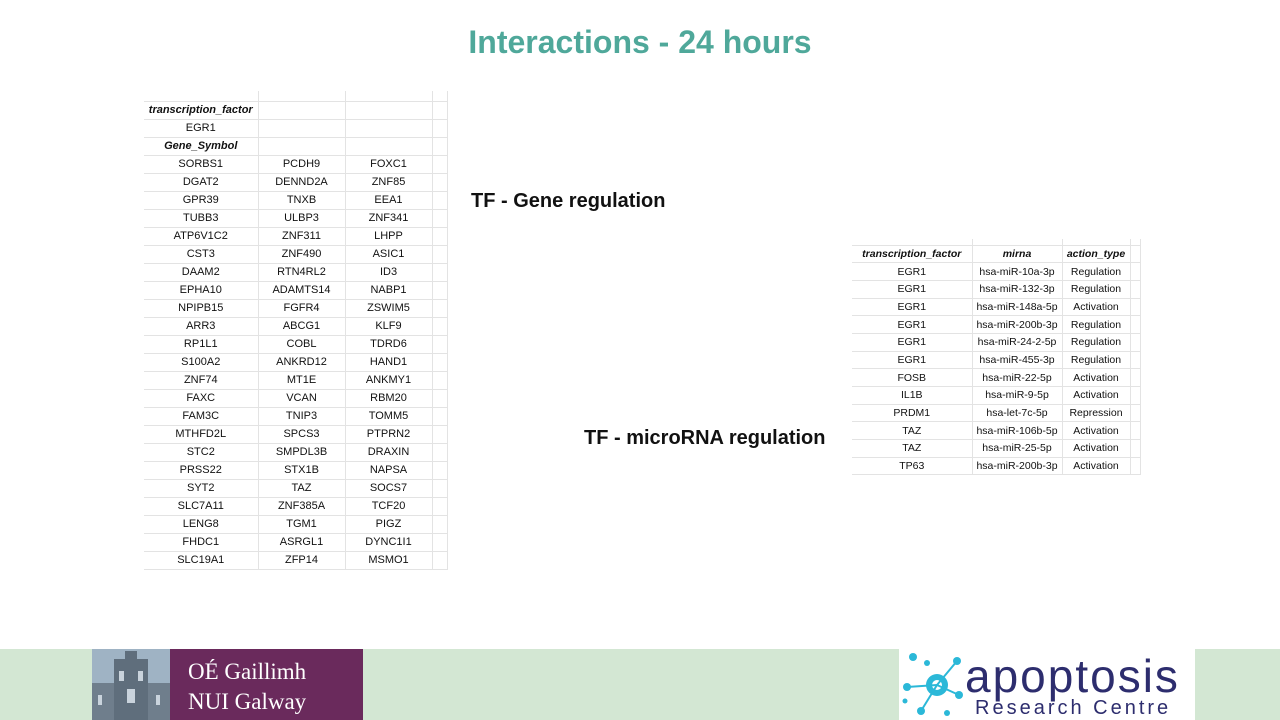 The image size is (1280, 720). Describe the element at coordinates (201, 128) in the screenshot. I see `tf-value-cell: EGR1` at that location.